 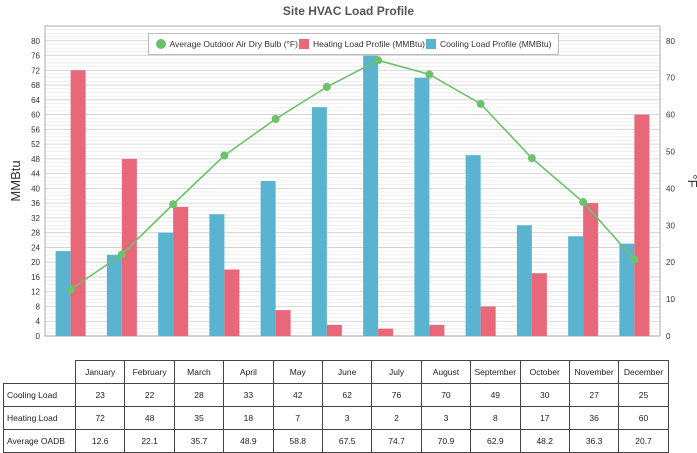 I want to click on table-cell: 25, so click(x=643, y=395).